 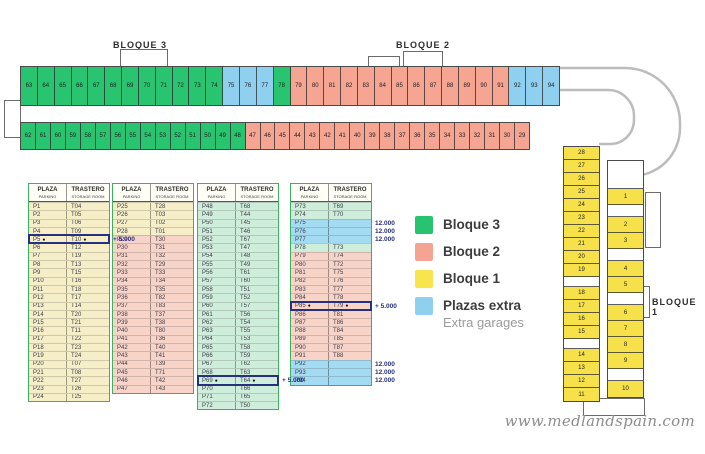 What do you see at coordinates (581, 218) in the screenshot?
I see `stall-23: 23` at bounding box center [581, 218].